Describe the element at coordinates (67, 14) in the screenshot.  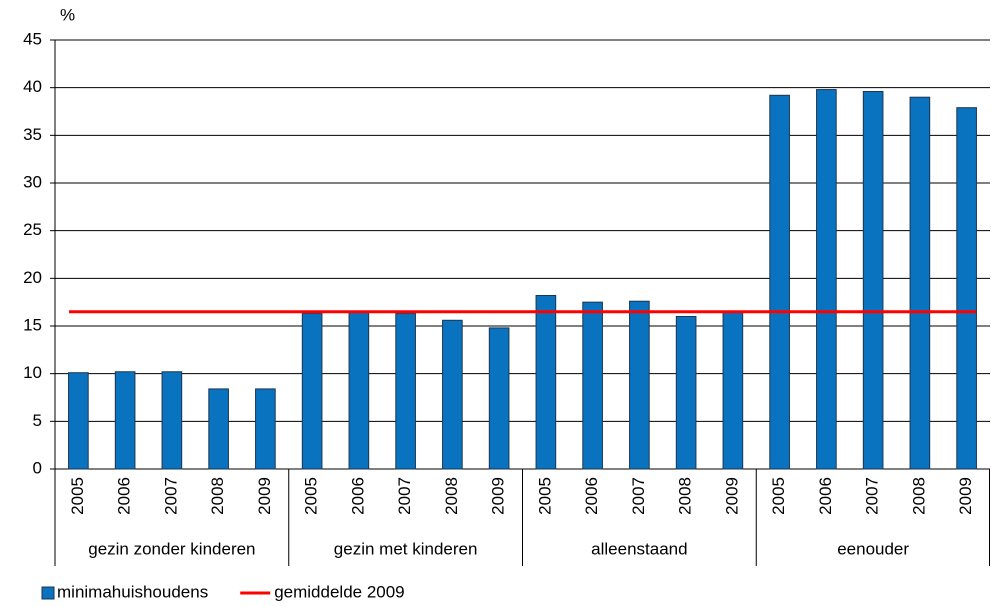
I see `y-axis-unit: %` at that location.